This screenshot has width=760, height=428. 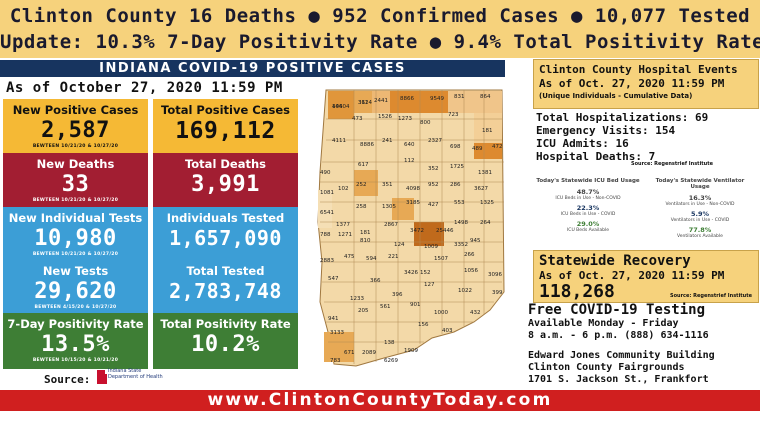 I want to click on county-case-count: 1725, so click(x=457, y=167).